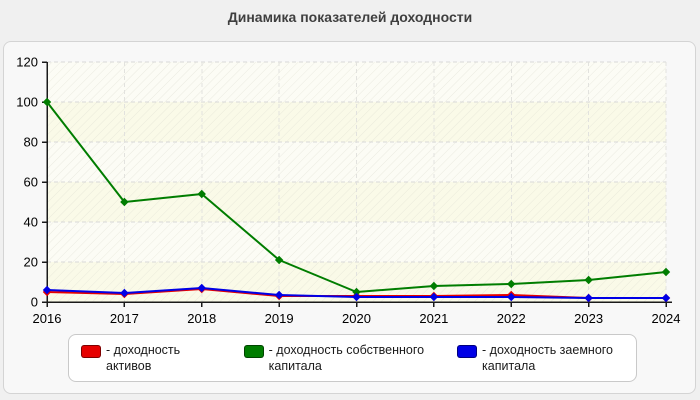 This screenshot has width=700, height=400. I want to click on legend-label: - доходность заемного капитала, so click(548, 358).